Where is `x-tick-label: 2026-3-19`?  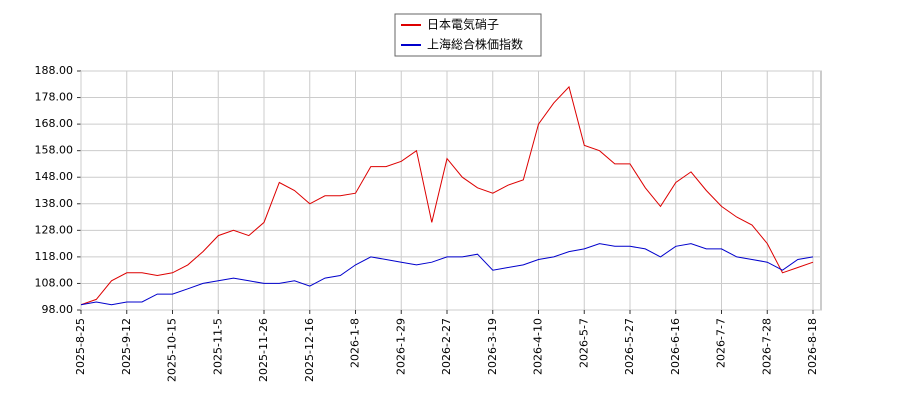
x-tick-label: 2026-3-19 is located at coordinates (492, 346).